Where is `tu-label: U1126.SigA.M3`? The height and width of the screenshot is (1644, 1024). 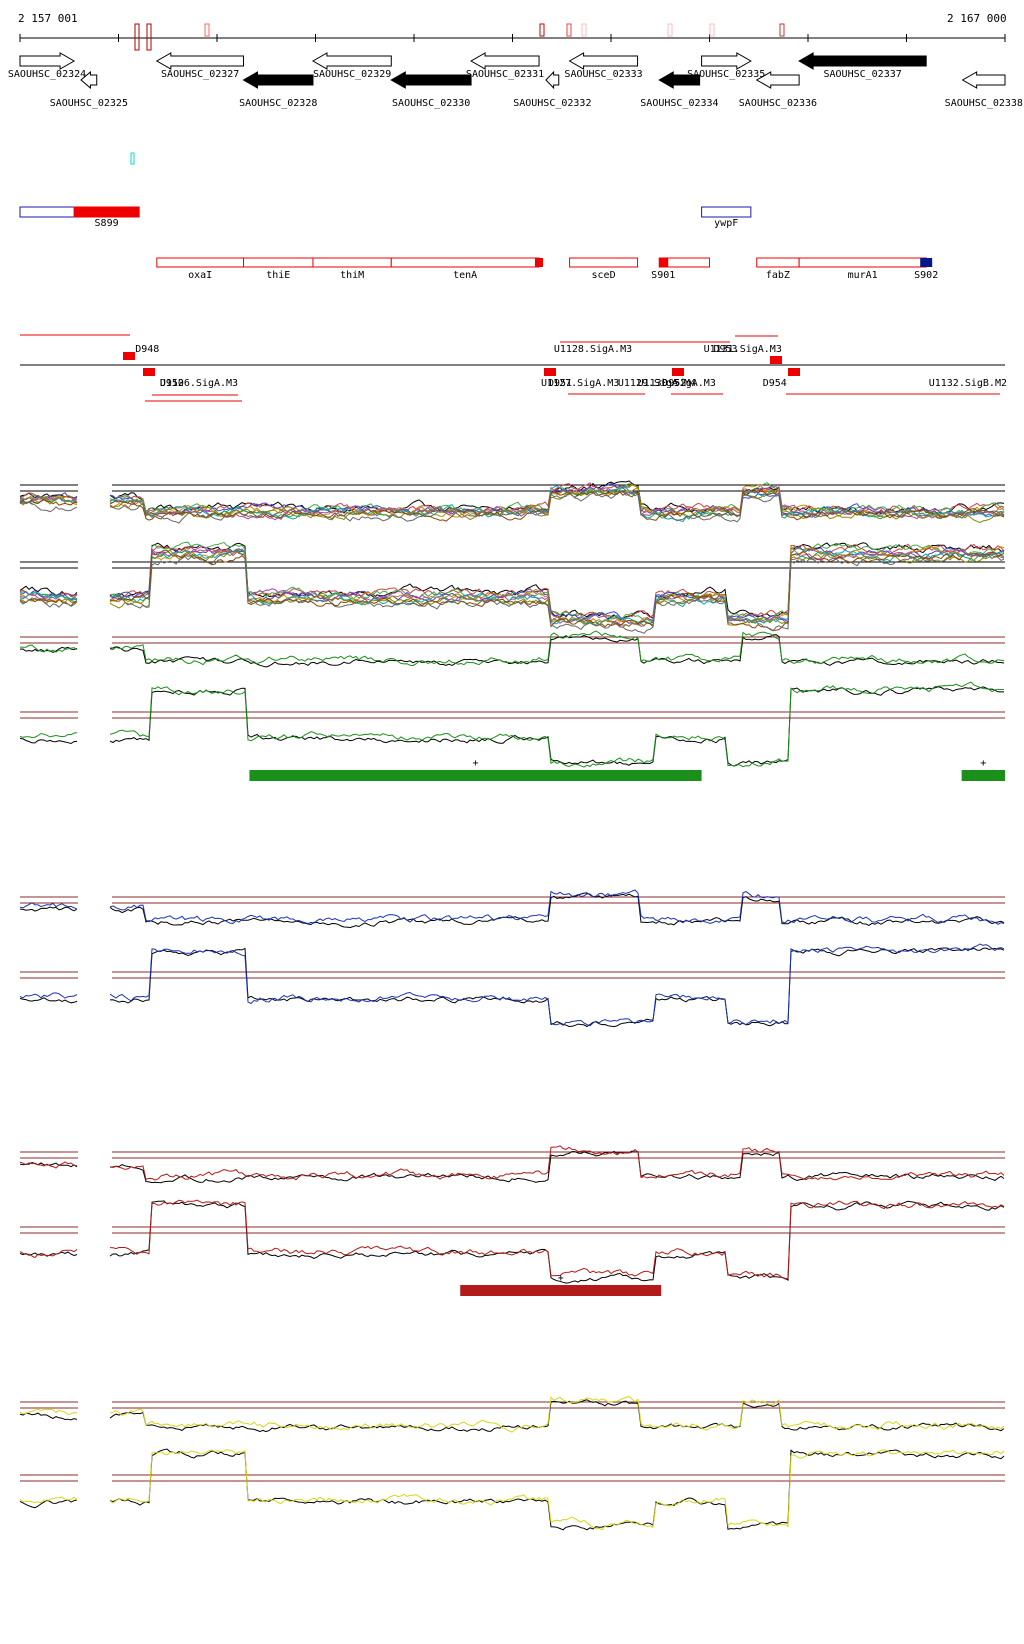 tu-label: U1126.SigA.M3 is located at coordinates (199, 383).